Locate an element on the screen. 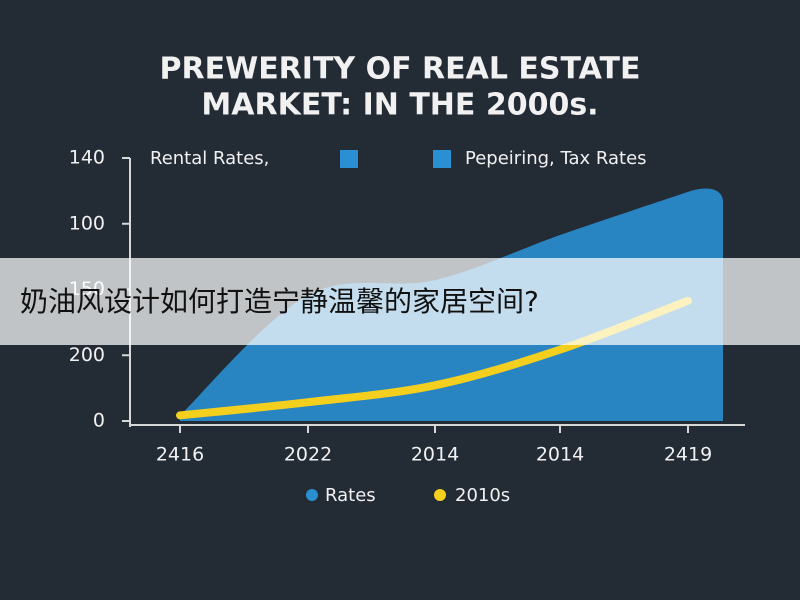  legend-label: Pepeiring, Tax Rates is located at coordinates (556, 158).